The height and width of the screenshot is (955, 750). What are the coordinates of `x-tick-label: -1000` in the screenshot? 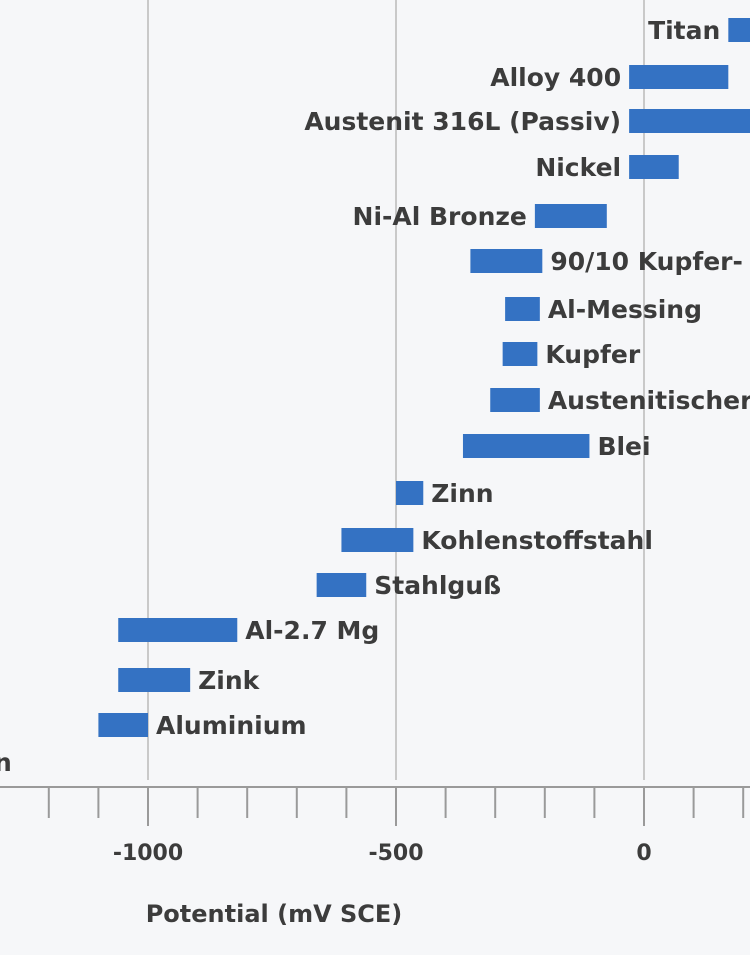 It's located at (148, 853).